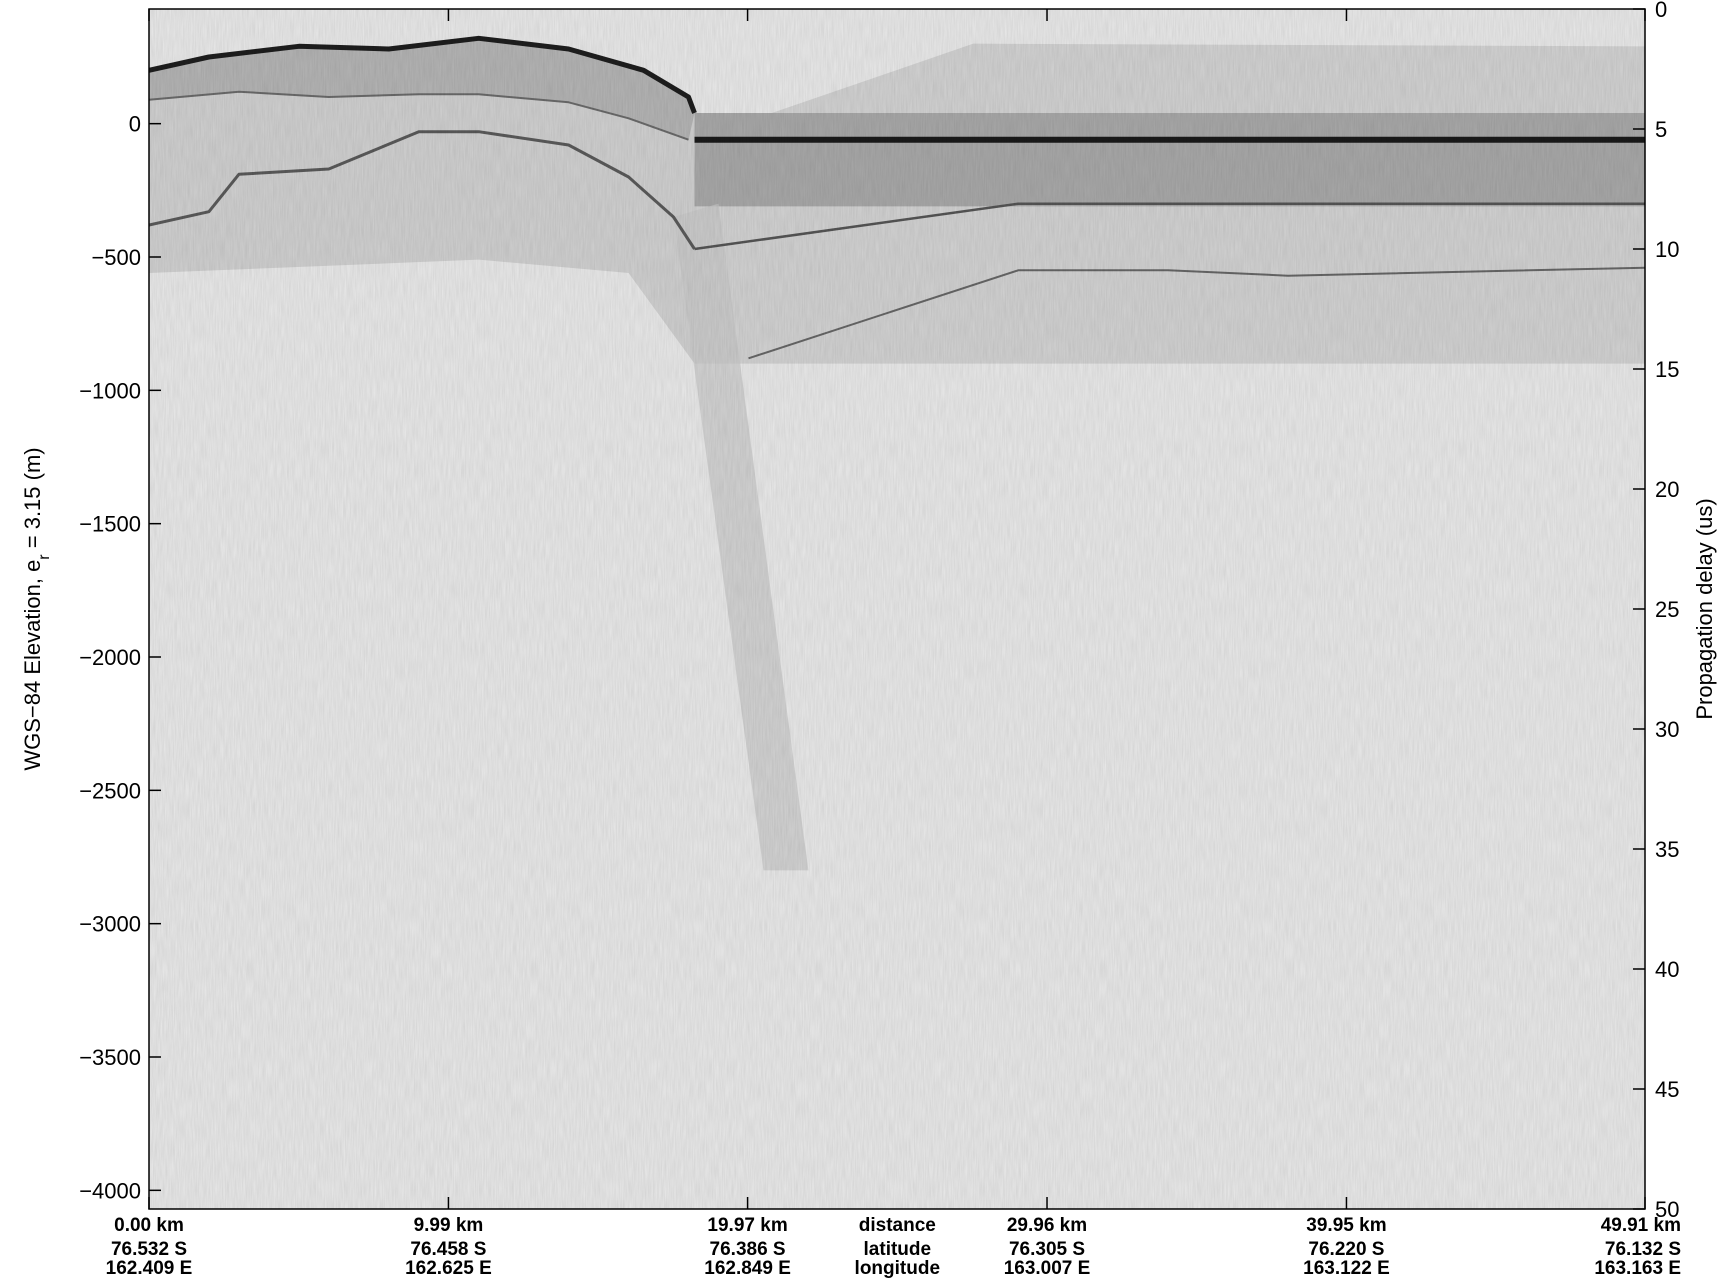  What do you see at coordinates (1346, 1225) in the screenshot?
I see `bottom-distance-label: 39.95 km` at bounding box center [1346, 1225].